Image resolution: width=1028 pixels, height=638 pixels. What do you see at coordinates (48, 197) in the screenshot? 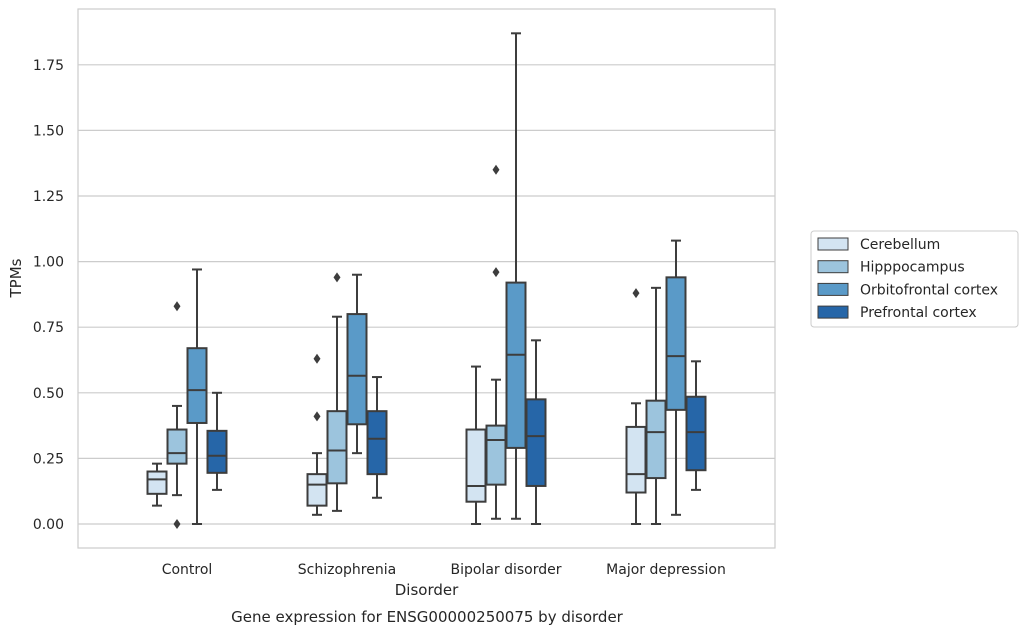
I see `y-tick-label: 1.25` at bounding box center [48, 197].